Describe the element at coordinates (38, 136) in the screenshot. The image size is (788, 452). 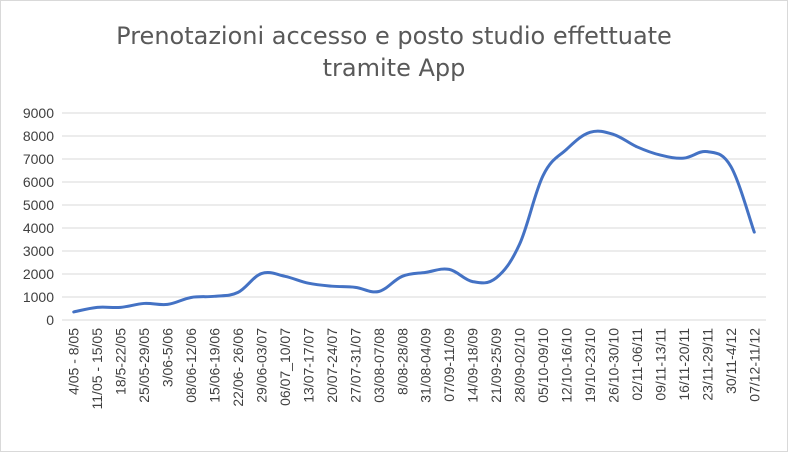
I see `y-tick-label: 8000` at that location.